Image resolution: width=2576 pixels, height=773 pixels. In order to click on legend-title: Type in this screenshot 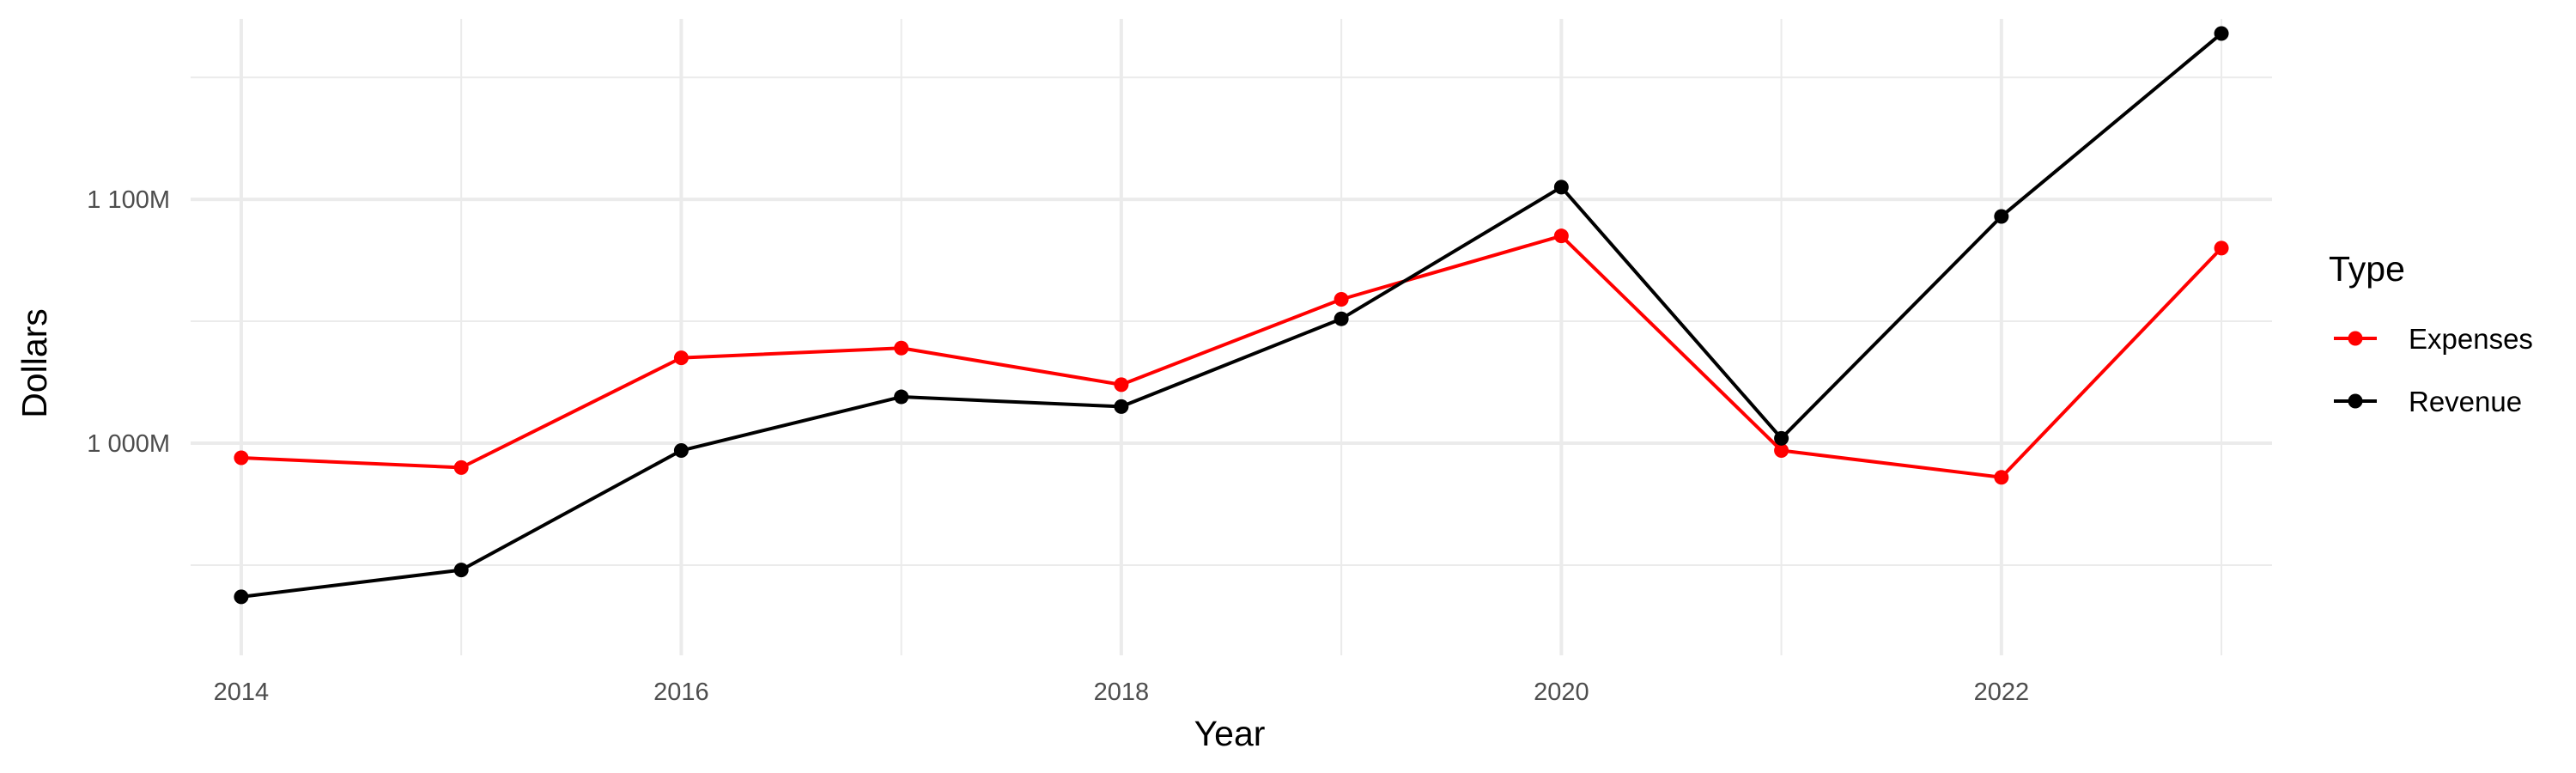, I will do `click(2367, 269)`.